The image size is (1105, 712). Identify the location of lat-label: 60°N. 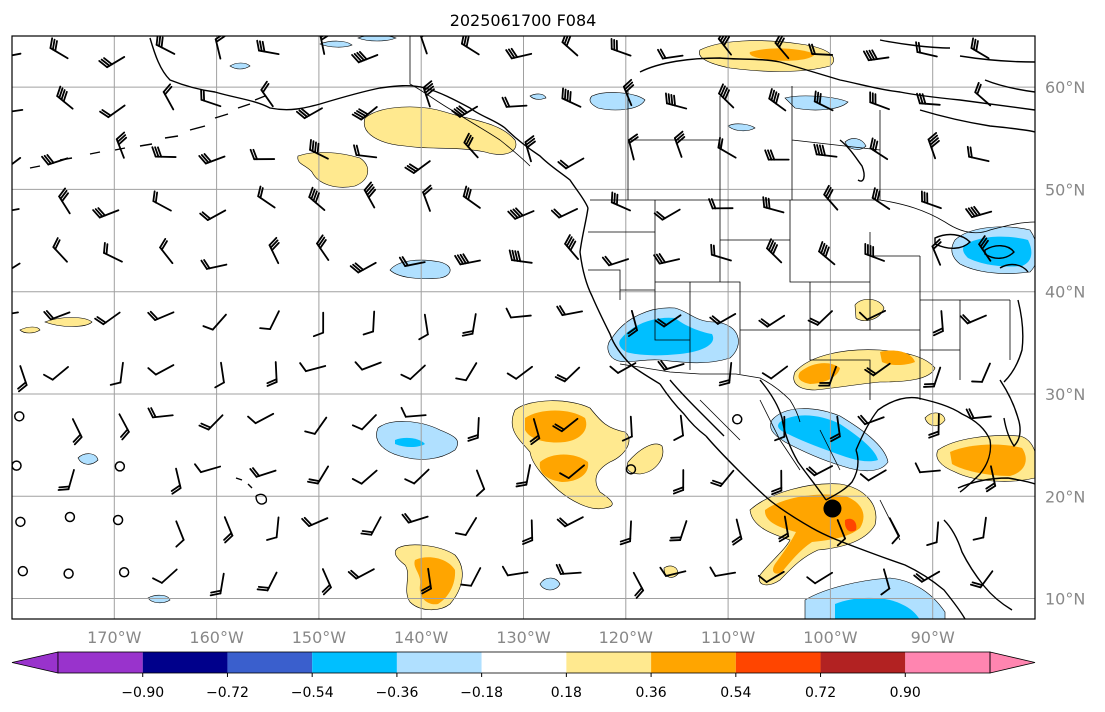
(1065, 87).